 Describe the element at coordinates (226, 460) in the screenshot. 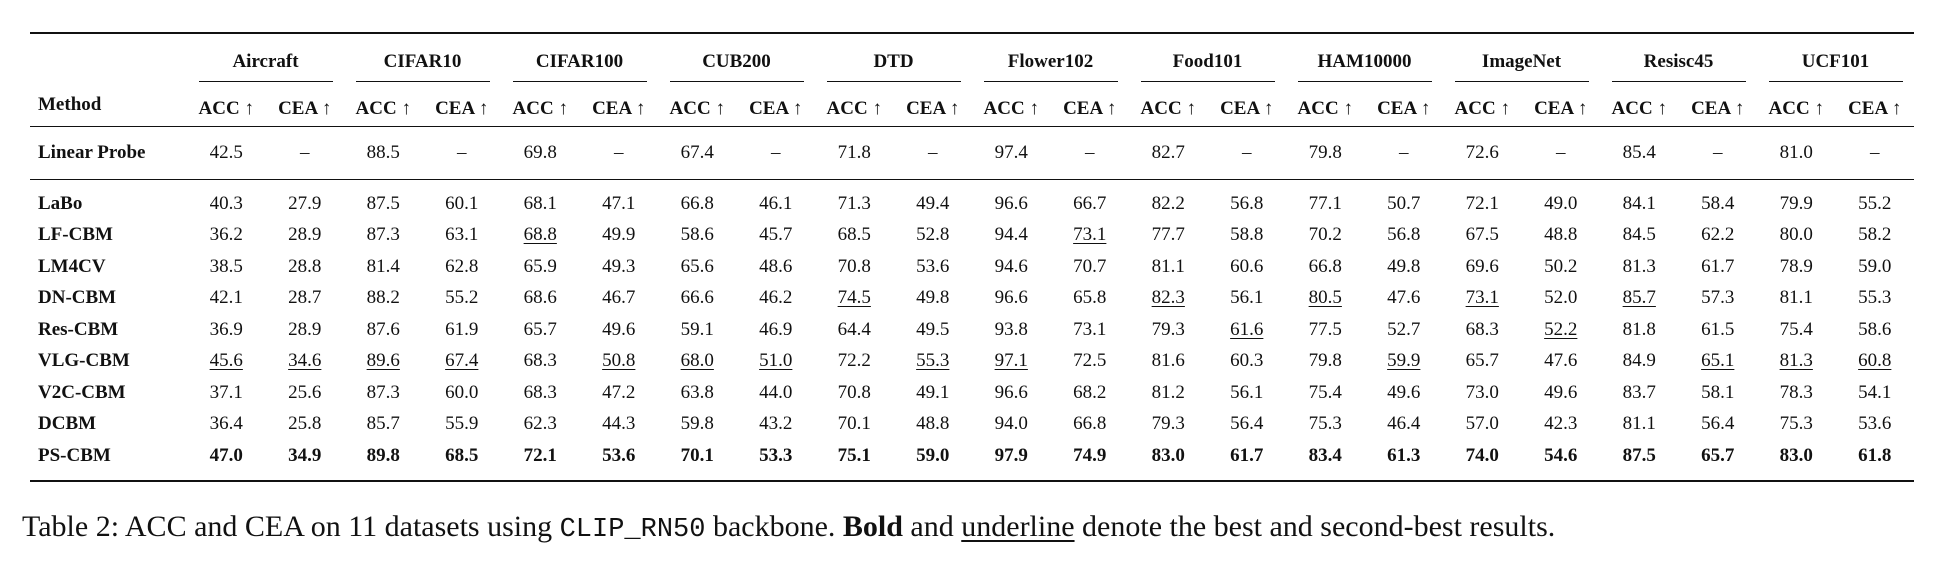

I see `table-cell: 47.0` at that location.